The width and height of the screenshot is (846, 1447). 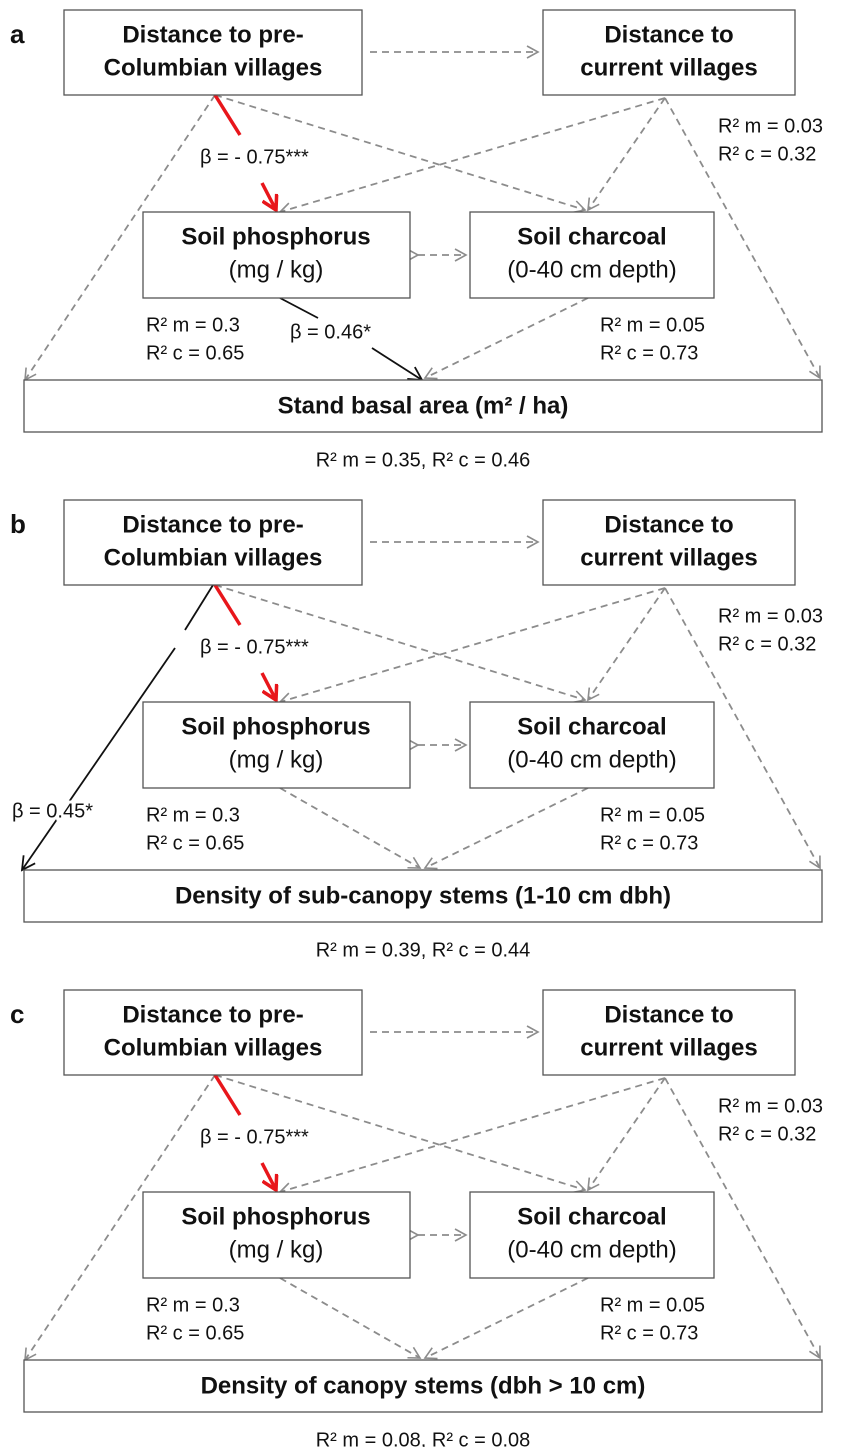 I want to click on response-text: Stand basal area (m² / ha), so click(x=423, y=405).